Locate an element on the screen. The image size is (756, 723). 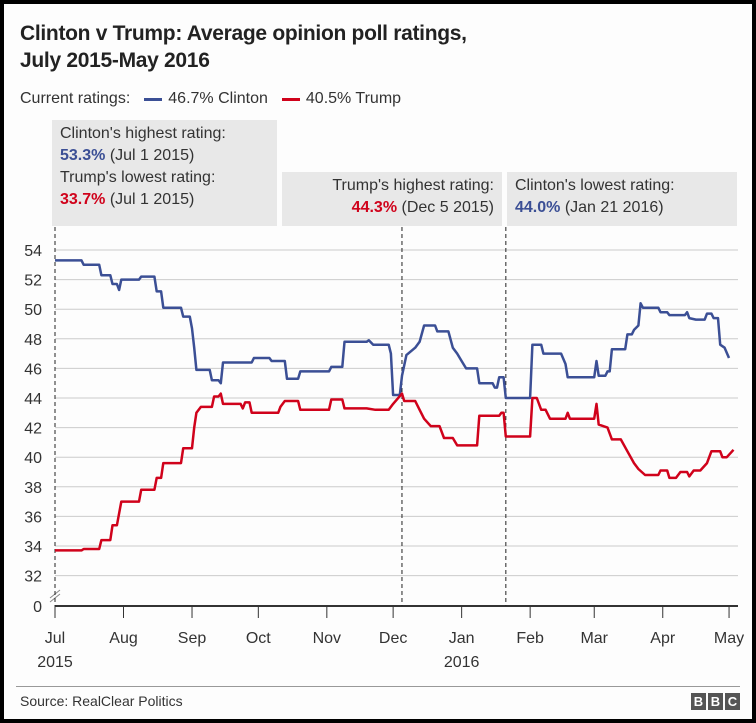
footer-divider is located at coordinates (378, 686).